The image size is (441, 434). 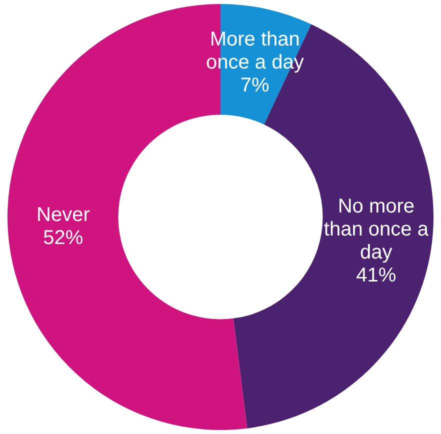 What do you see at coordinates (63, 237) in the screenshot?
I see `data-label: 52%` at bounding box center [63, 237].